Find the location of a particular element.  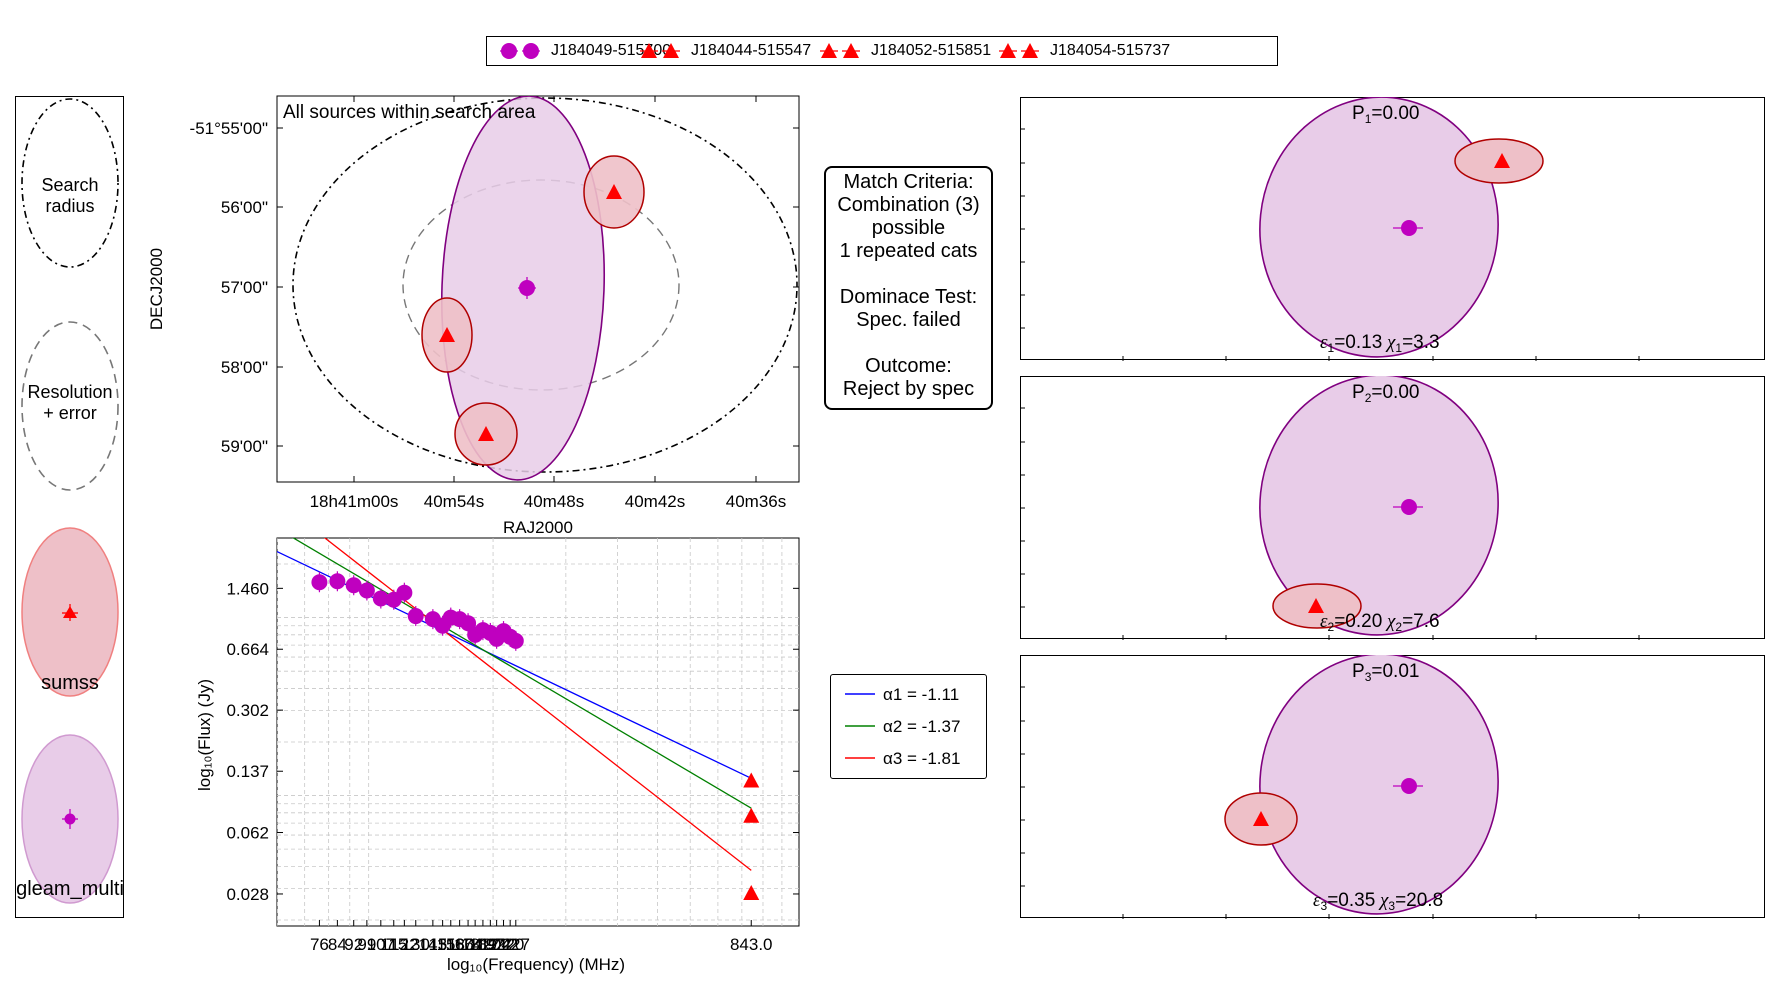

spec-xtick-label: 189 is located at coordinates (483, 944).